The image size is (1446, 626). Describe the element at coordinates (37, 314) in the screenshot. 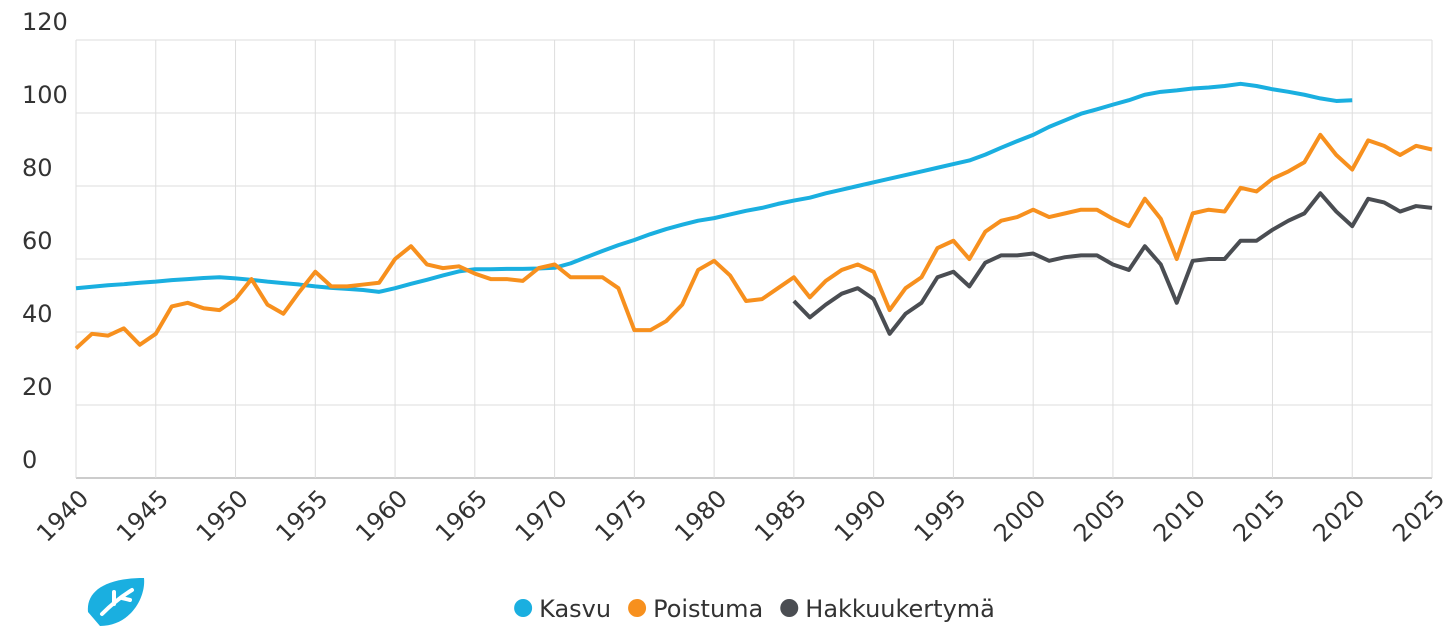

I see `y-tick-label: 40` at that location.